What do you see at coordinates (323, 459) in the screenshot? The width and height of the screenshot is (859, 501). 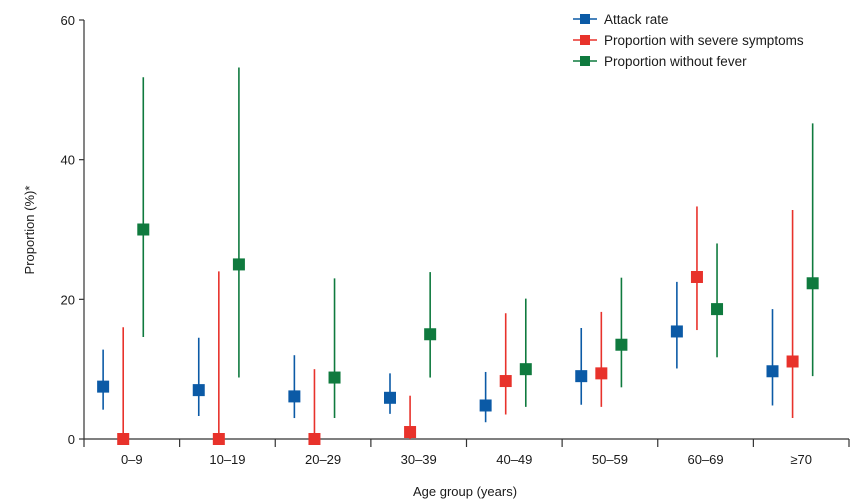 I see `x-tick-label: 20–29` at bounding box center [323, 459].